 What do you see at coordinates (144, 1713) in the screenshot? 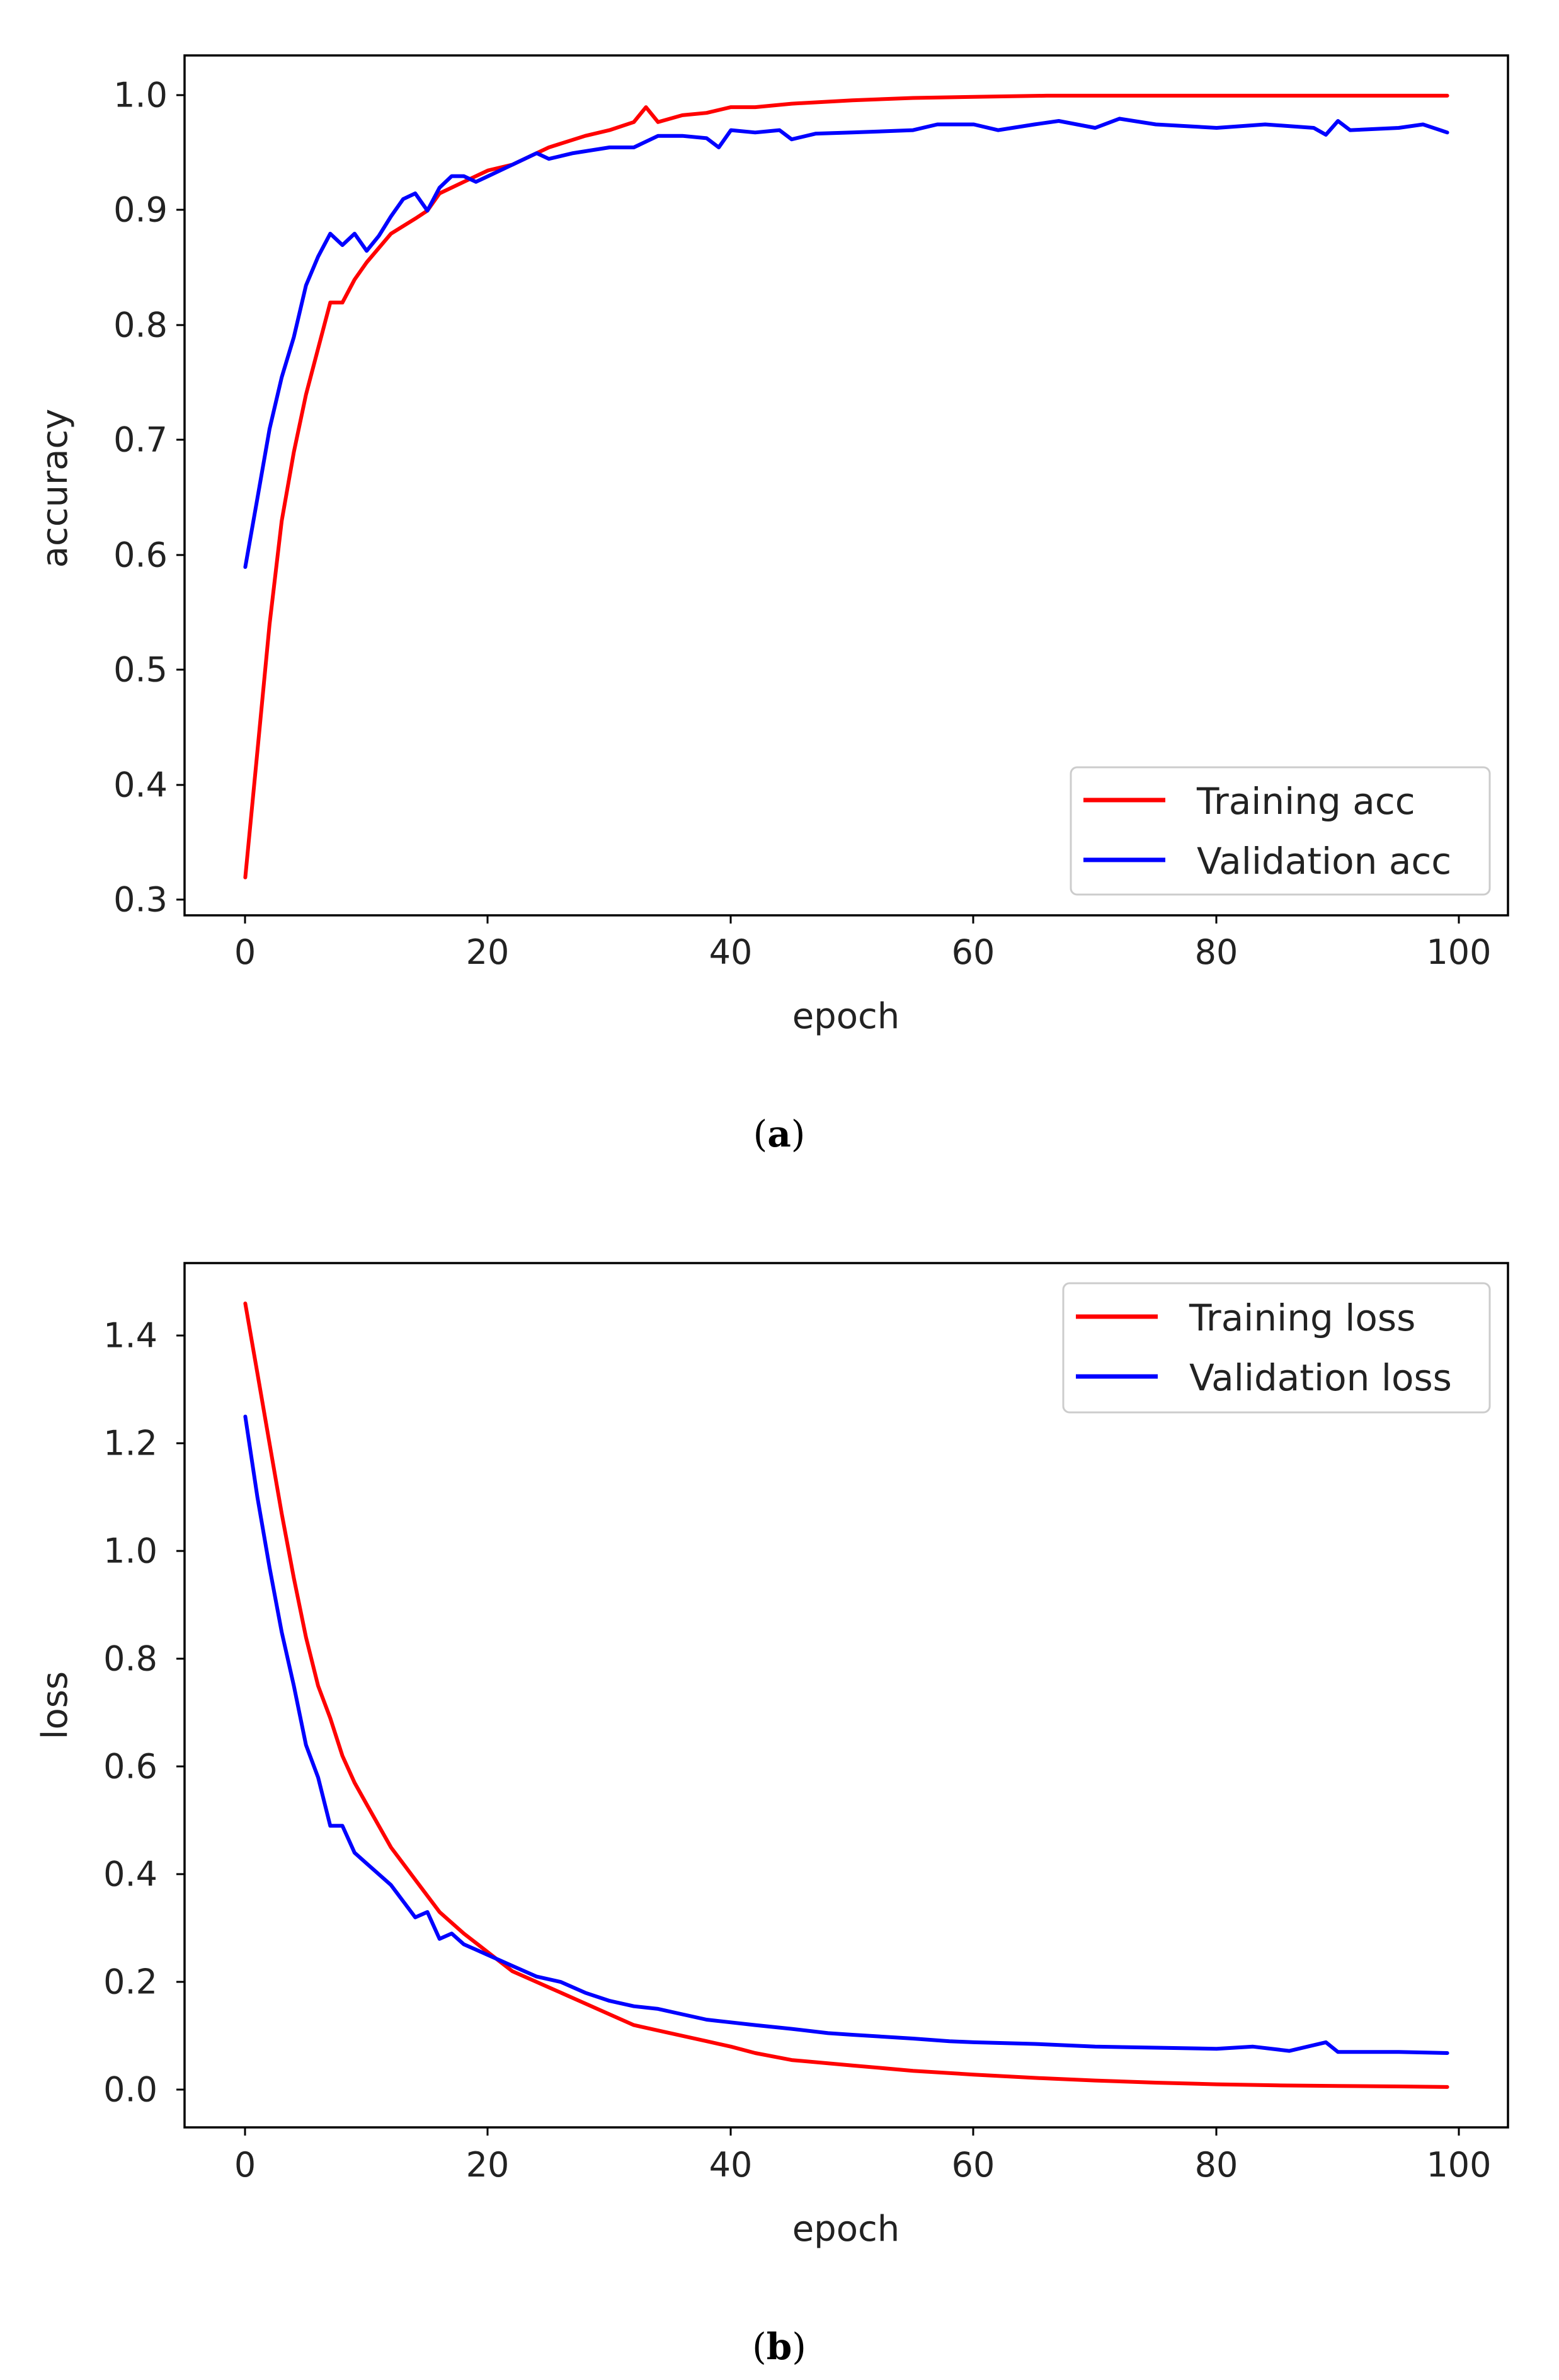
I see `y-axis-b: 0.0 0.2 0.4 0.6 0.8 1.0 1.2 1.4` at bounding box center [144, 1713].